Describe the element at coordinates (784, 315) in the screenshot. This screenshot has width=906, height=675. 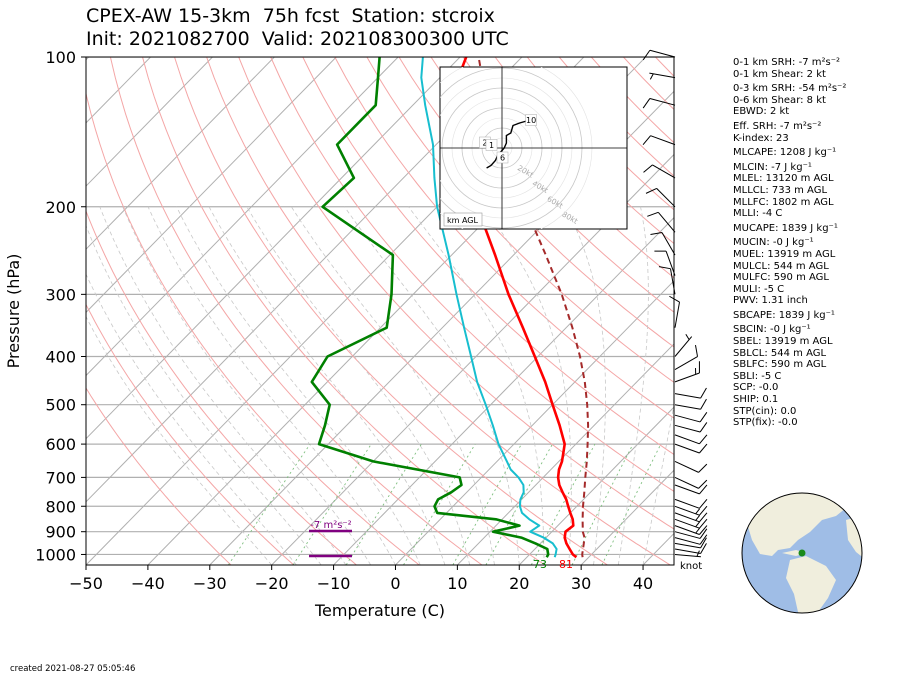
I see `parameter-item: SBCAPE: 1839 J kg⁻¹` at that location.